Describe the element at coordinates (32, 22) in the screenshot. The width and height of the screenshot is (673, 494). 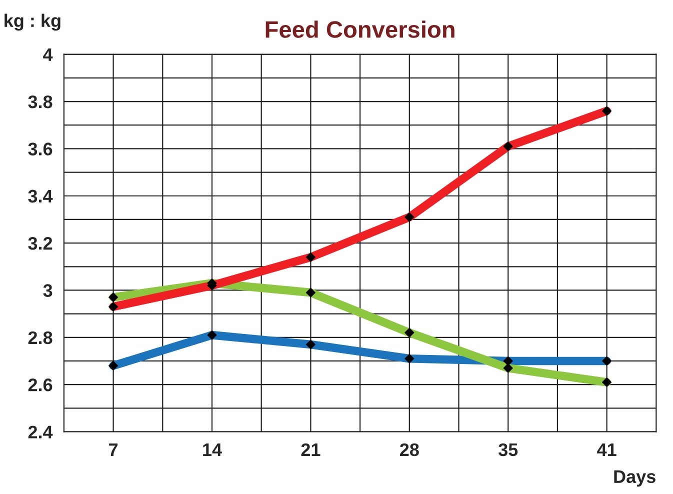
I see `y-axis-title: kg` at that location.